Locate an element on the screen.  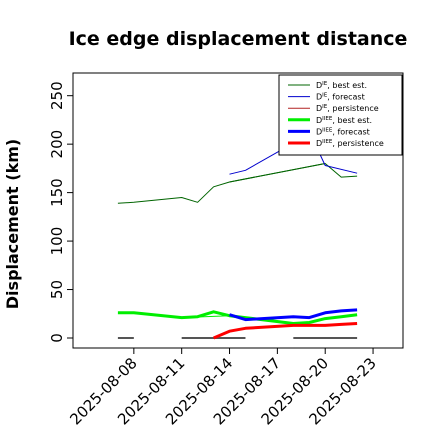
y-tick-label: 50 is located at coordinates (57, 289).